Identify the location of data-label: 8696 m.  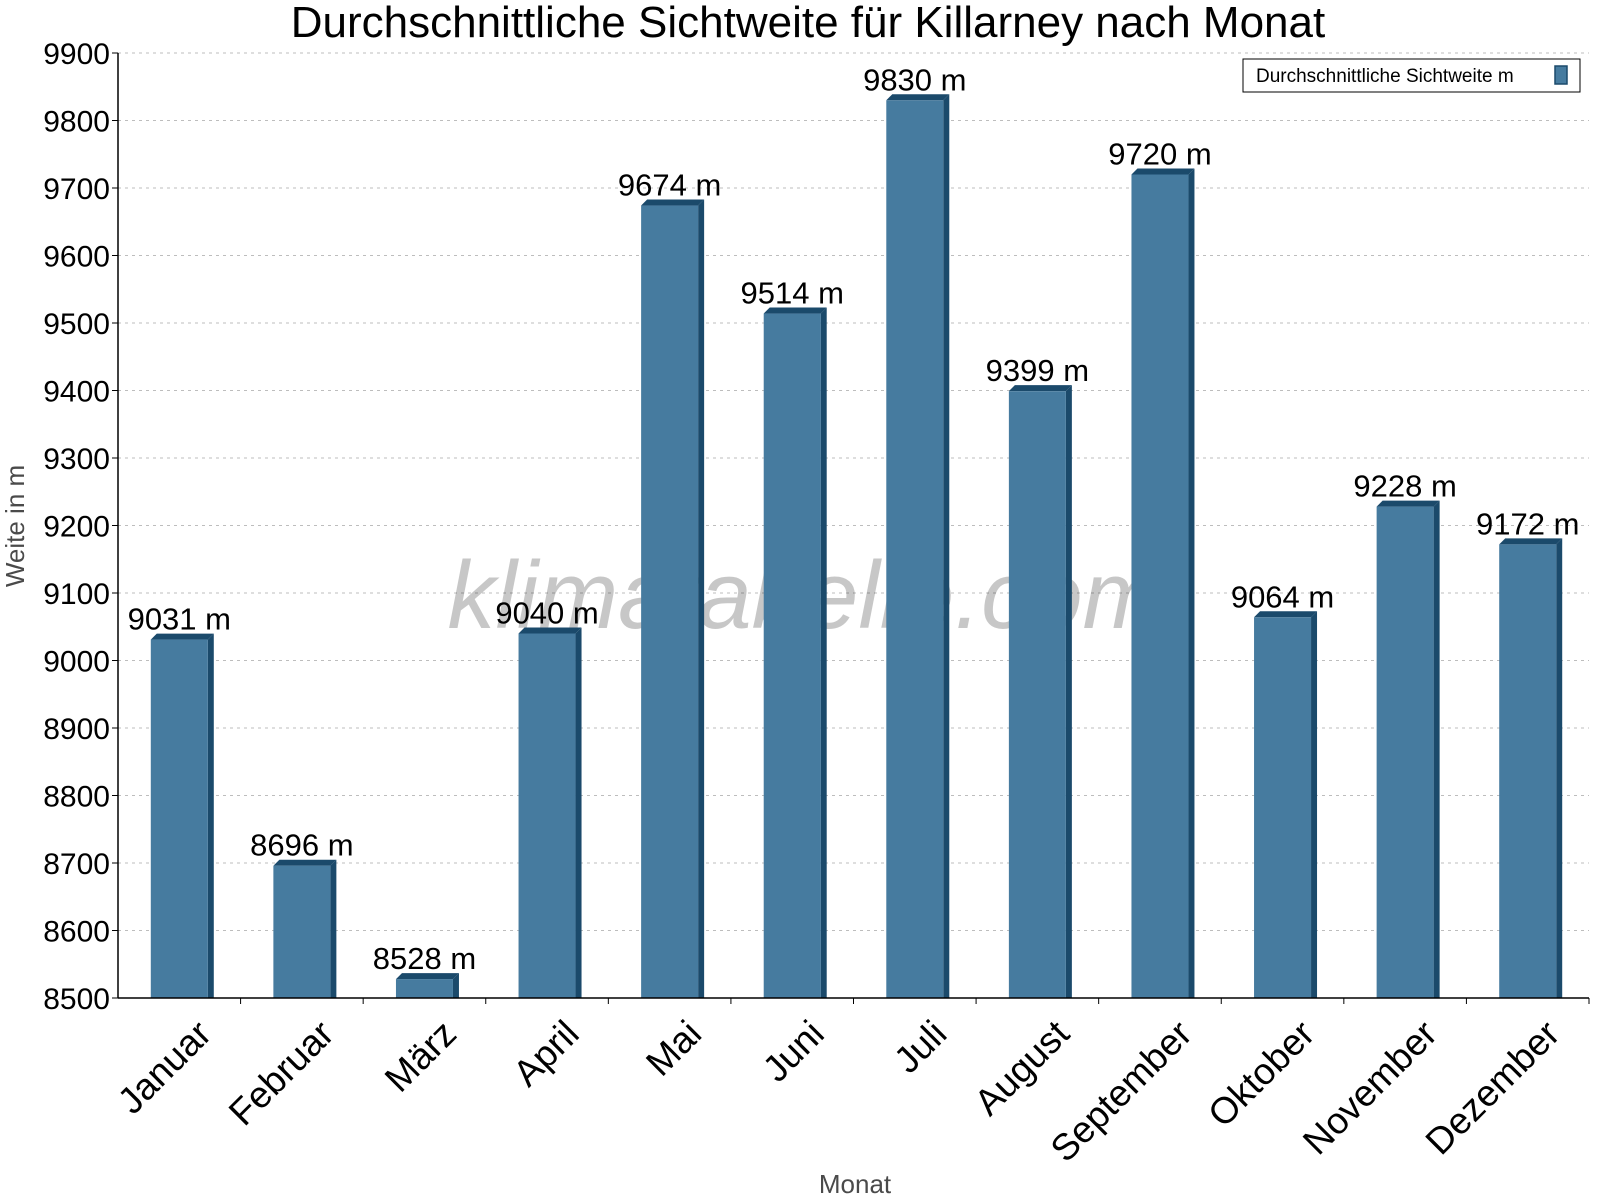
(301, 845).